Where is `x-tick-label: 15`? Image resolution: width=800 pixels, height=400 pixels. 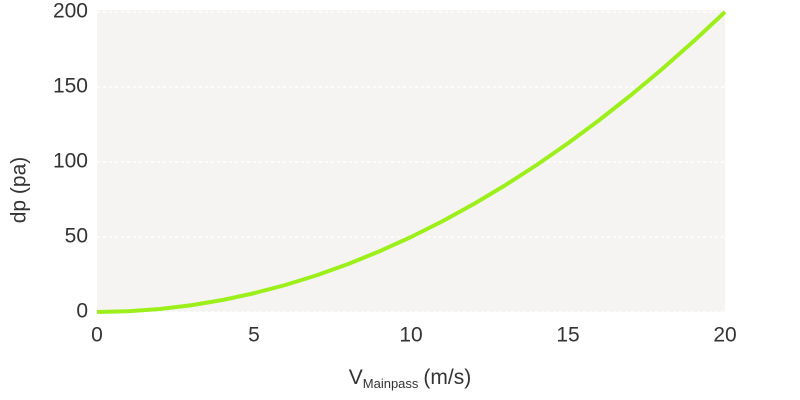
x-tick-label: 15 is located at coordinates (567, 335).